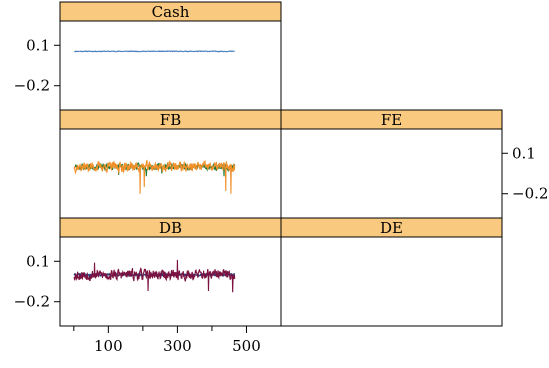 This screenshot has width=549, height=368. I want to click on panel-strip-label: FE, so click(391, 120).